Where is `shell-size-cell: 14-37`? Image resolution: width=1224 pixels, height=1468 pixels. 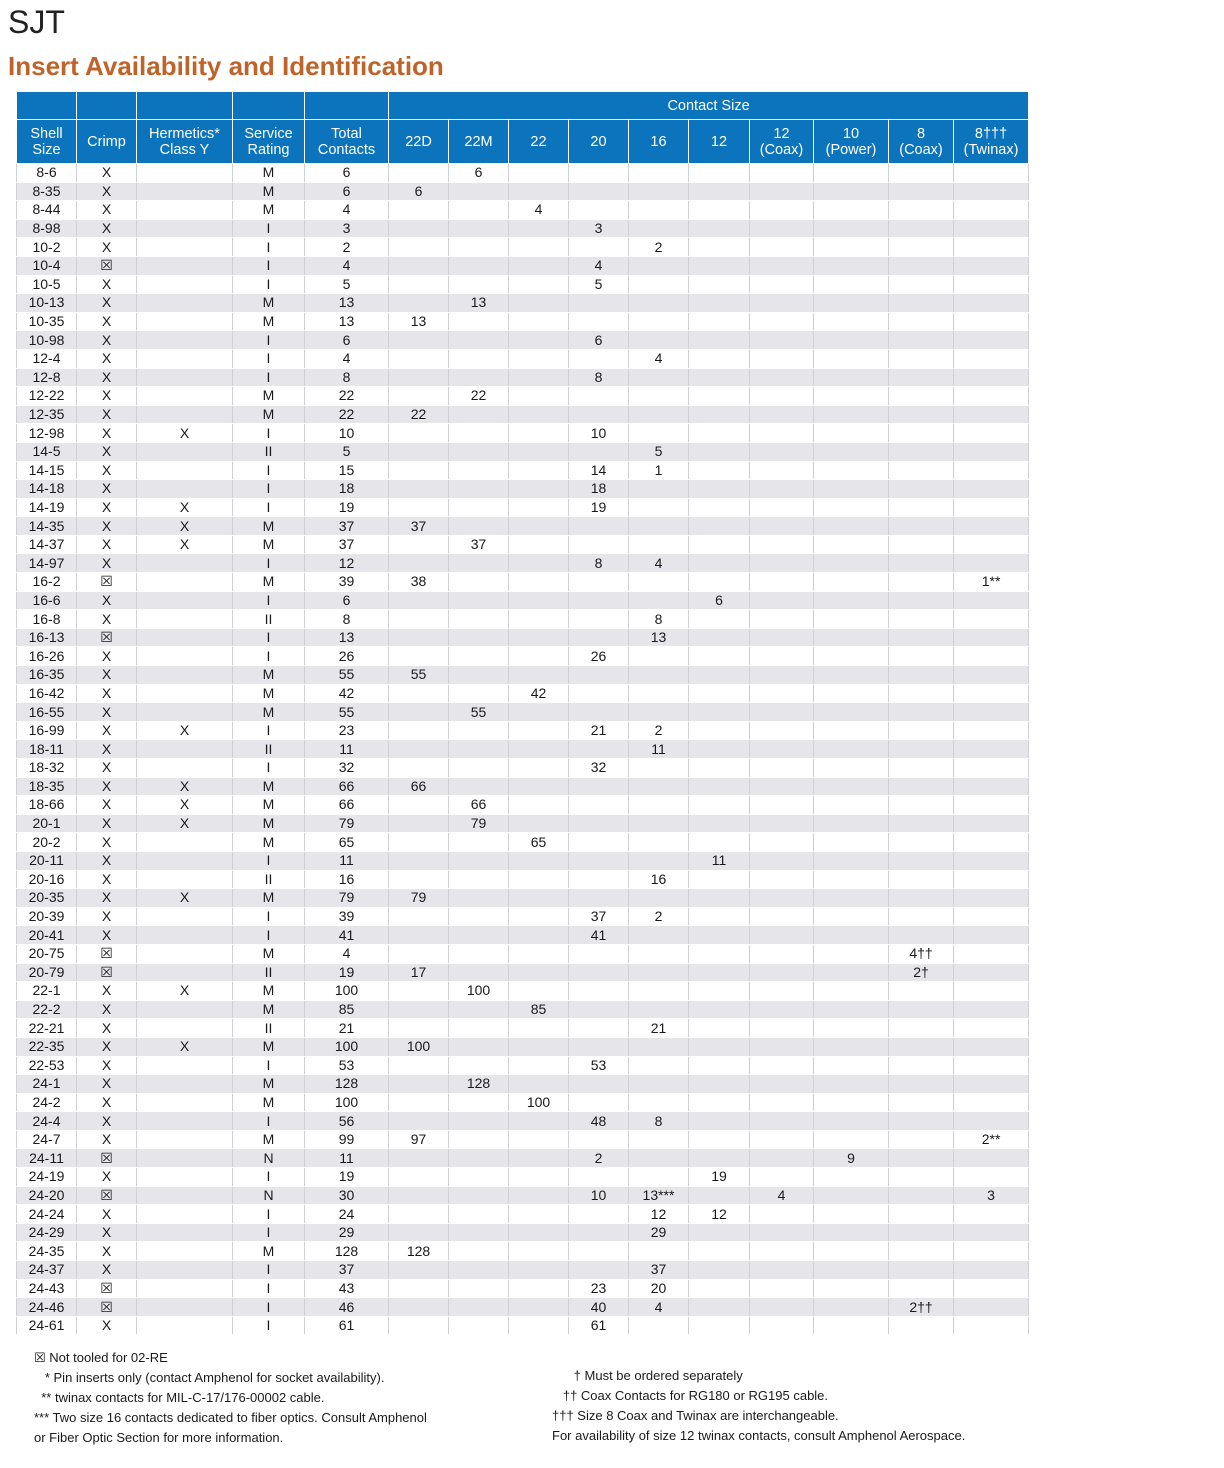
shell-size-cell: 14-37 is located at coordinates (46, 545).